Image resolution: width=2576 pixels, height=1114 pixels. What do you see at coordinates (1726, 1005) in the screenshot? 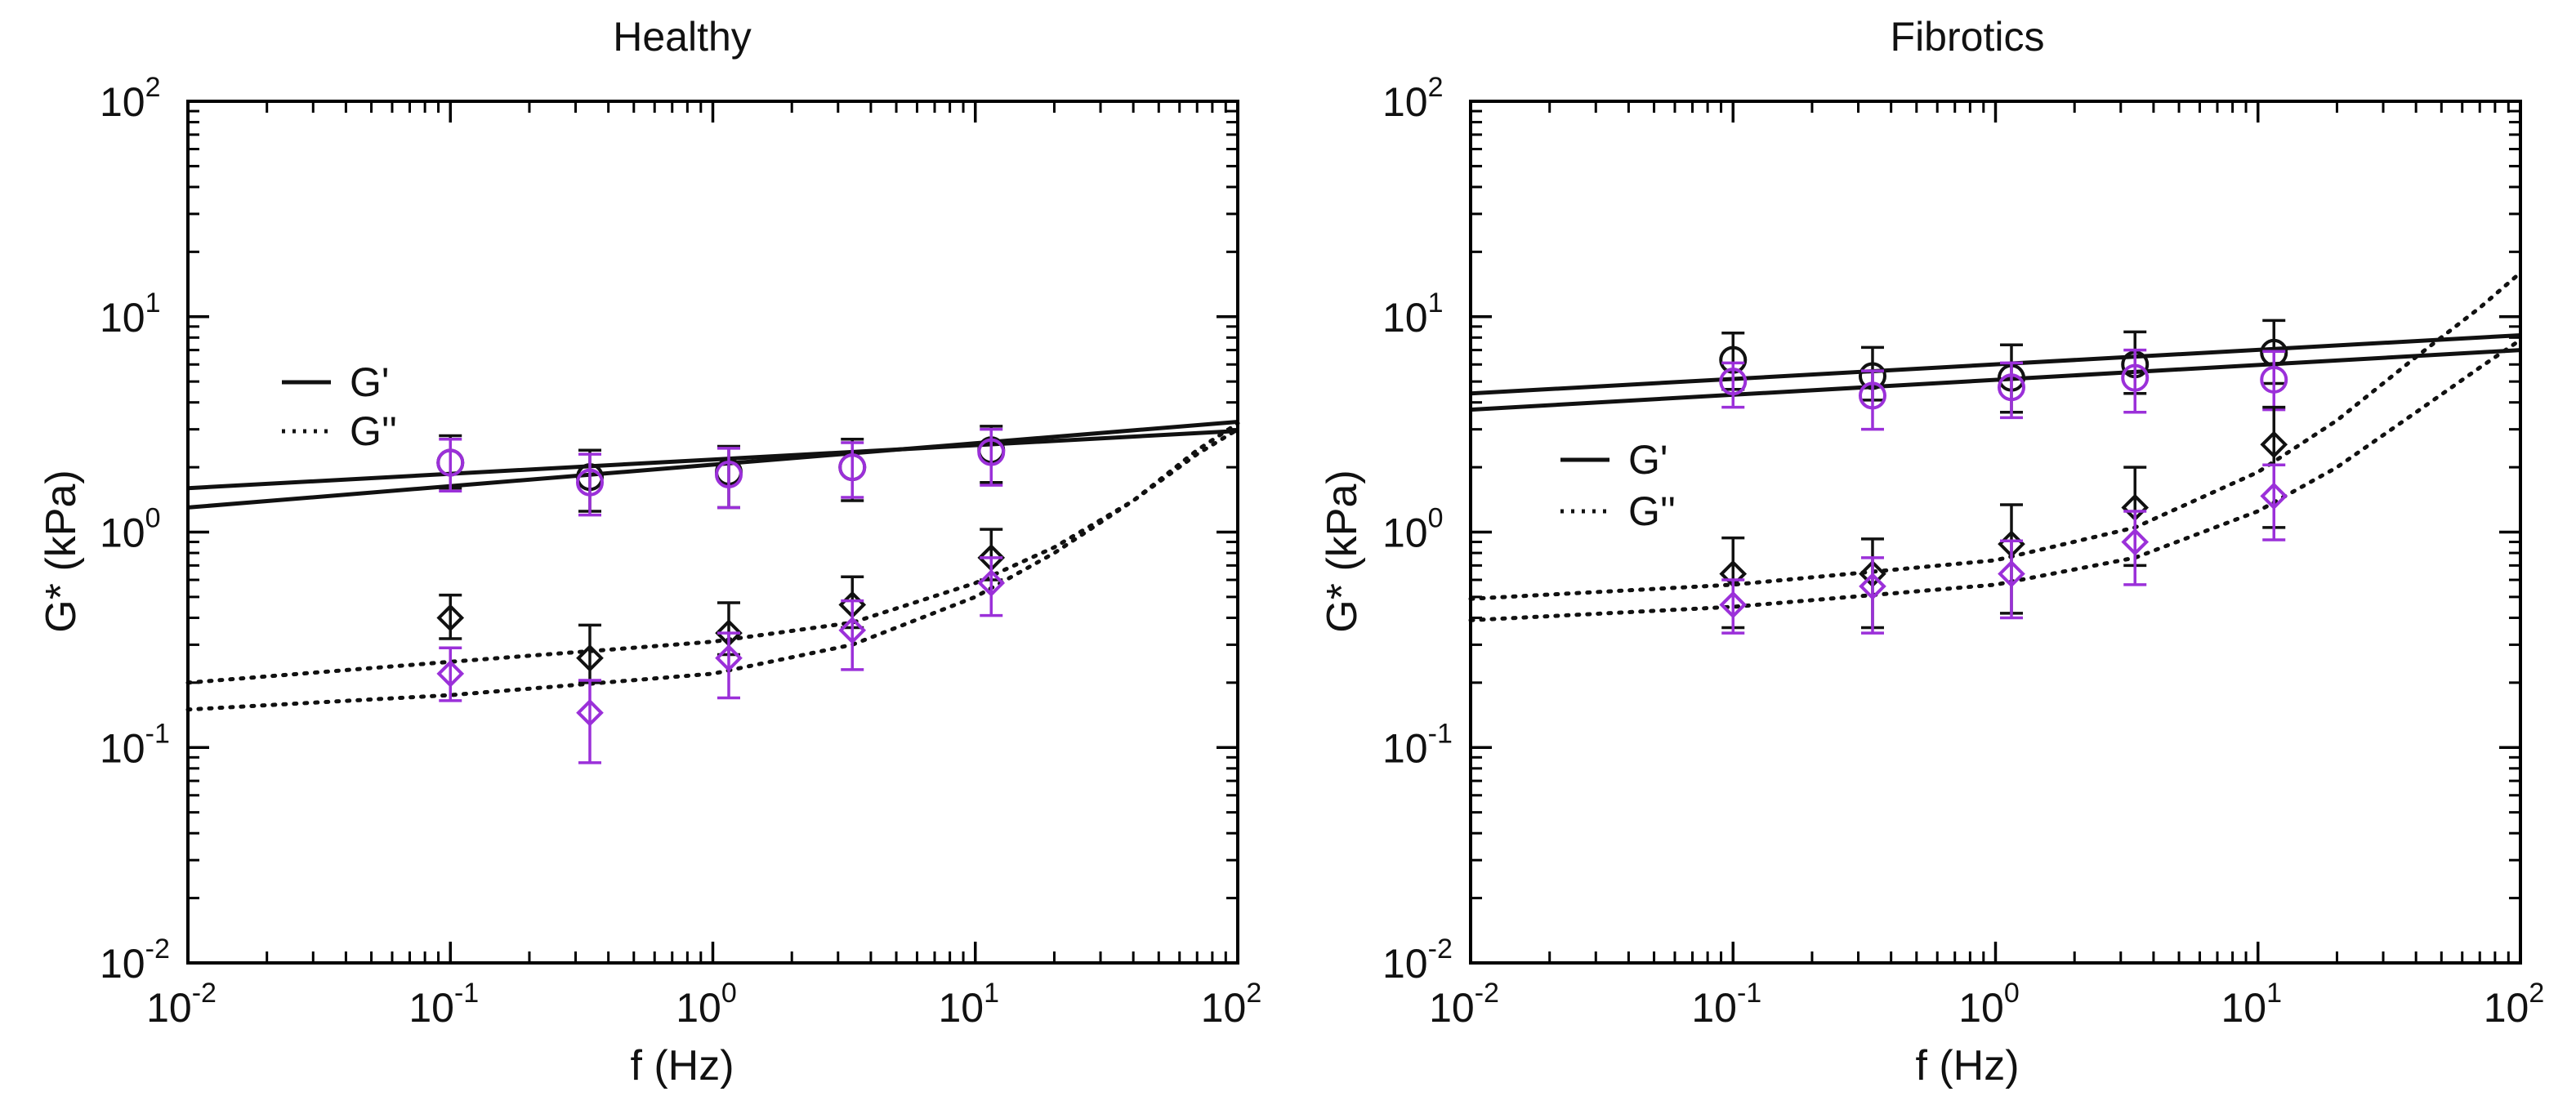
I see `x-tick-label: 10⁻¹` at bounding box center [1726, 1005].